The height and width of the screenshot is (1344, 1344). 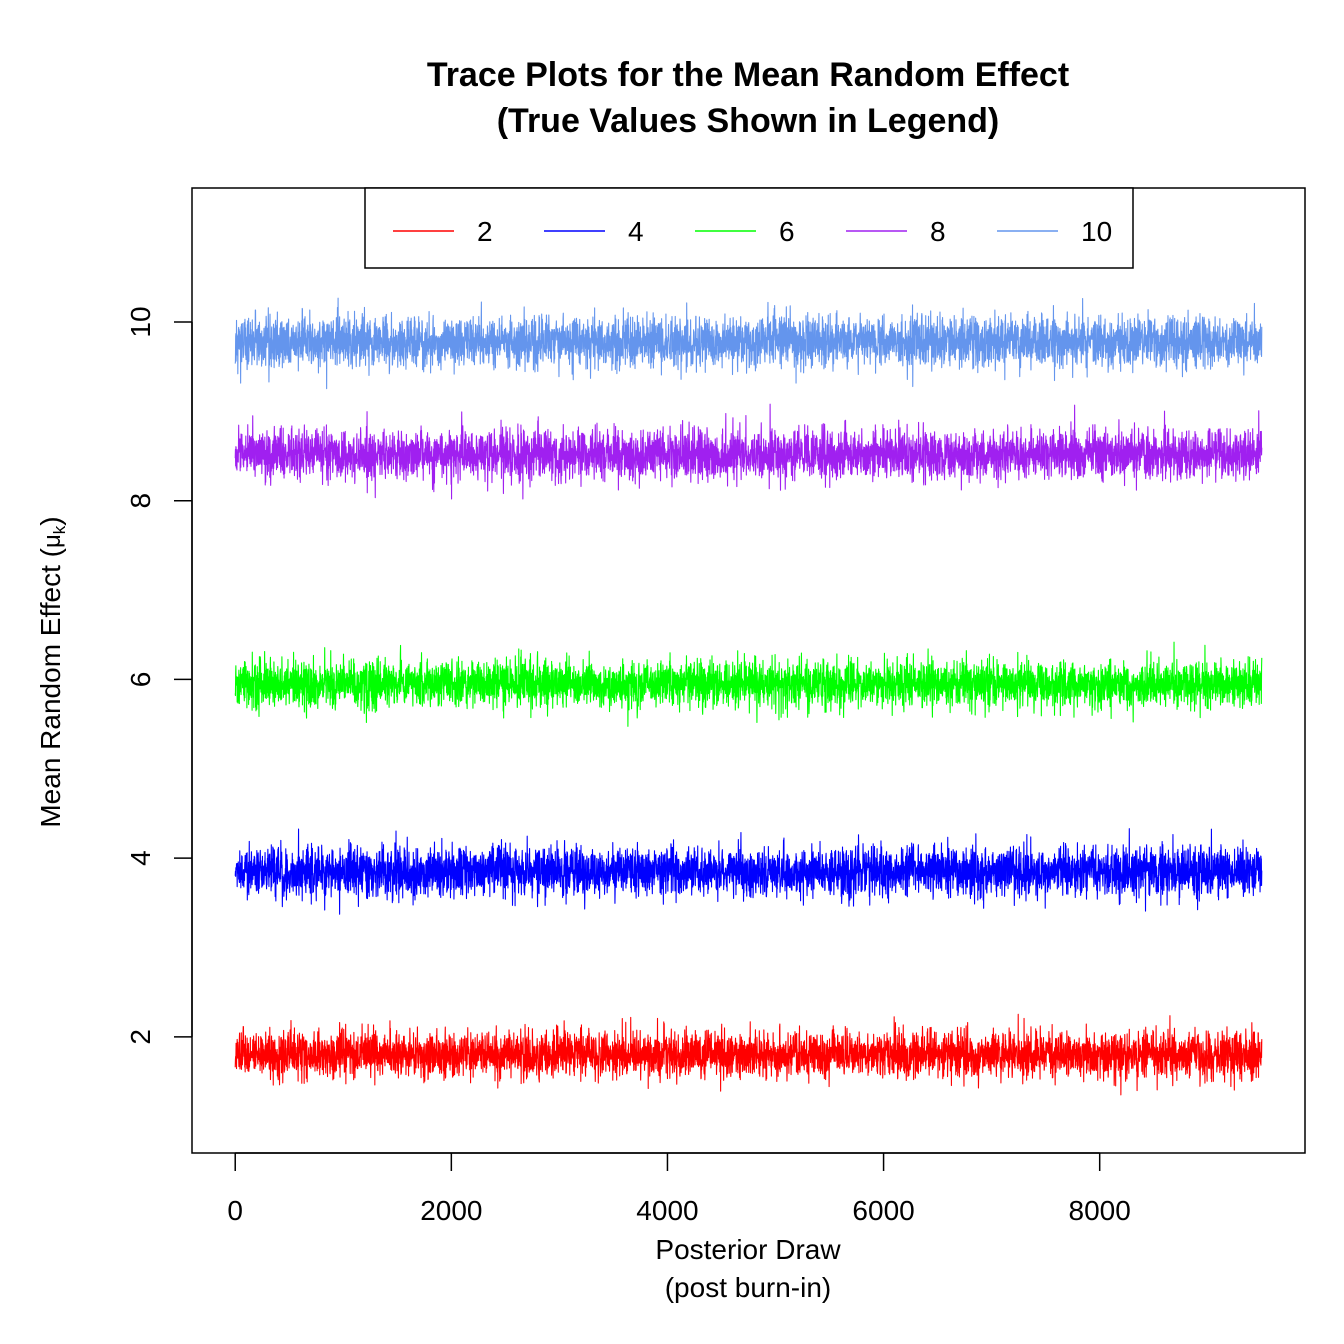 What do you see at coordinates (140, 858) in the screenshot?
I see `y-tick-label: 4` at bounding box center [140, 858].